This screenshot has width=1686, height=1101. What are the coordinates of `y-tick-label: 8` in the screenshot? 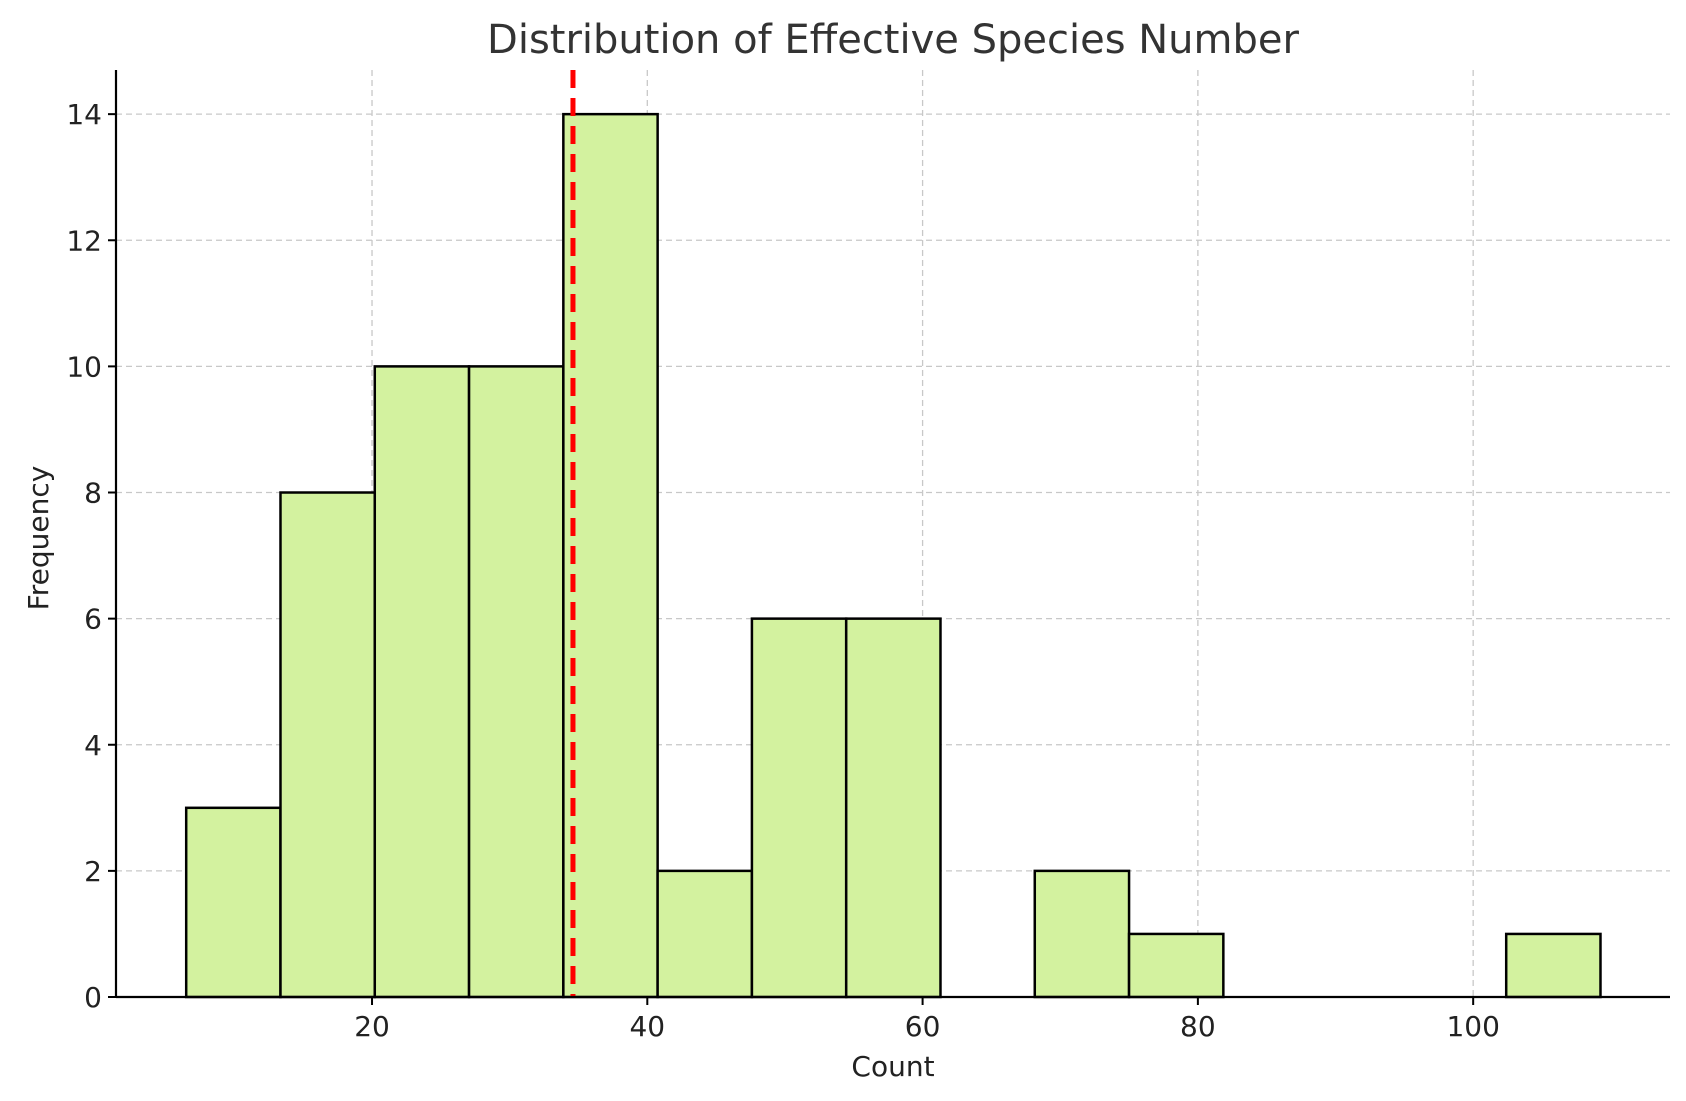 It's located at (93, 493).